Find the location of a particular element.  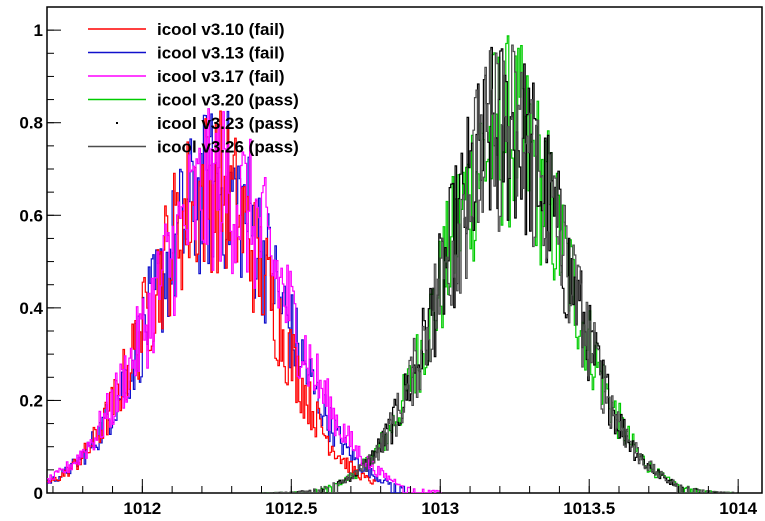

legend-label: icool v3.17 (fail) is located at coordinates (221, 76).